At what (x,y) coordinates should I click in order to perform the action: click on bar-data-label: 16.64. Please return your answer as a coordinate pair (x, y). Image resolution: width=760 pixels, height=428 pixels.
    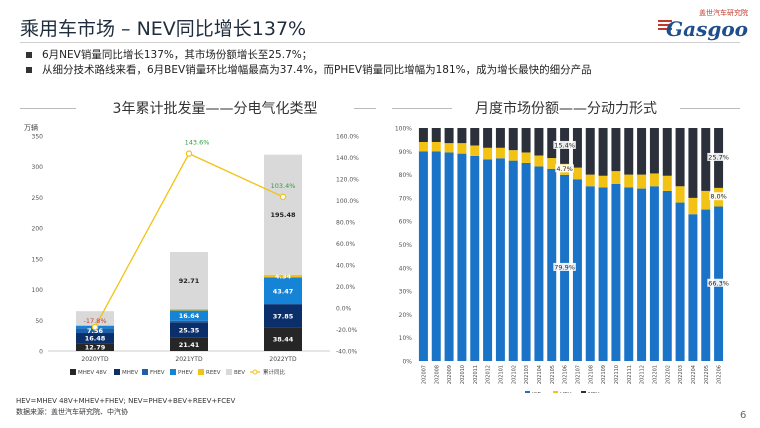
    Looking at the image, I should click on (189, 316).